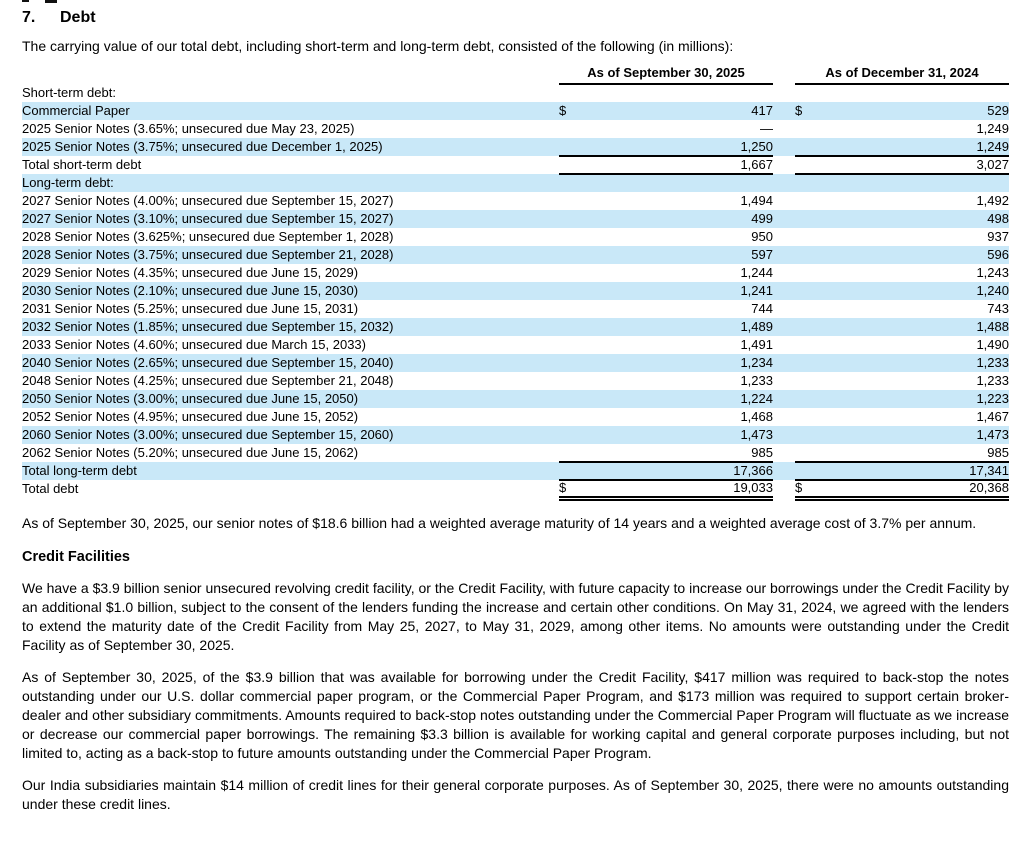 This screenshot has width=1024, height=847. I want to click on table-row: Total long-term debt 17,366 17,341, so click(515, 471).